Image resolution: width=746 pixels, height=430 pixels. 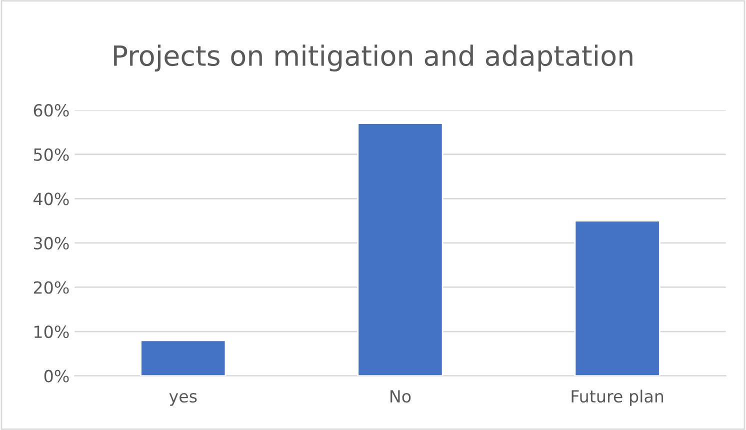 What do you see at coordinates (183, 399) in the screenshot?
I see `x-tick-label: yes` at bounding box center [183, 399].